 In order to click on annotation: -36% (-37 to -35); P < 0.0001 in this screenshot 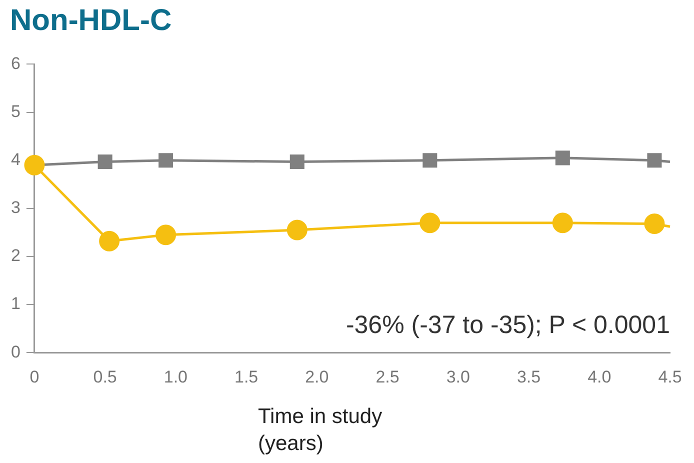, I will do `click(508, 324)`.